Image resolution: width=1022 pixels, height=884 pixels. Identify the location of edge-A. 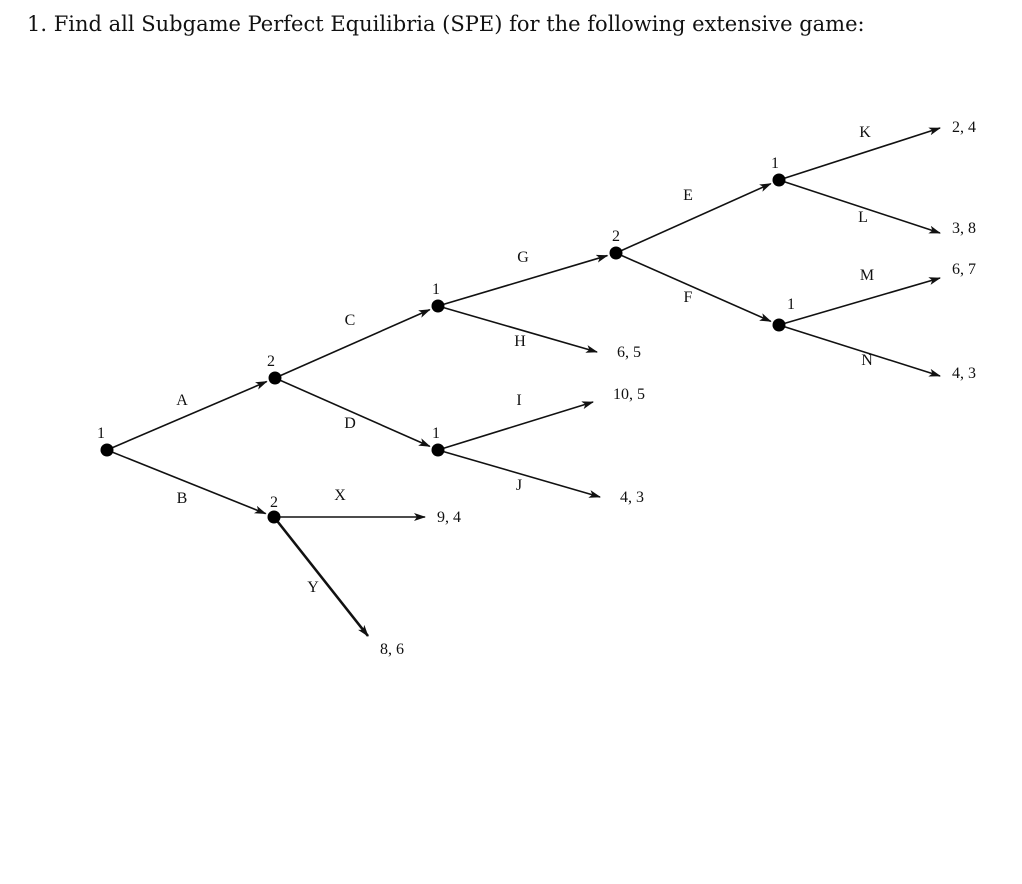
(187, 415).